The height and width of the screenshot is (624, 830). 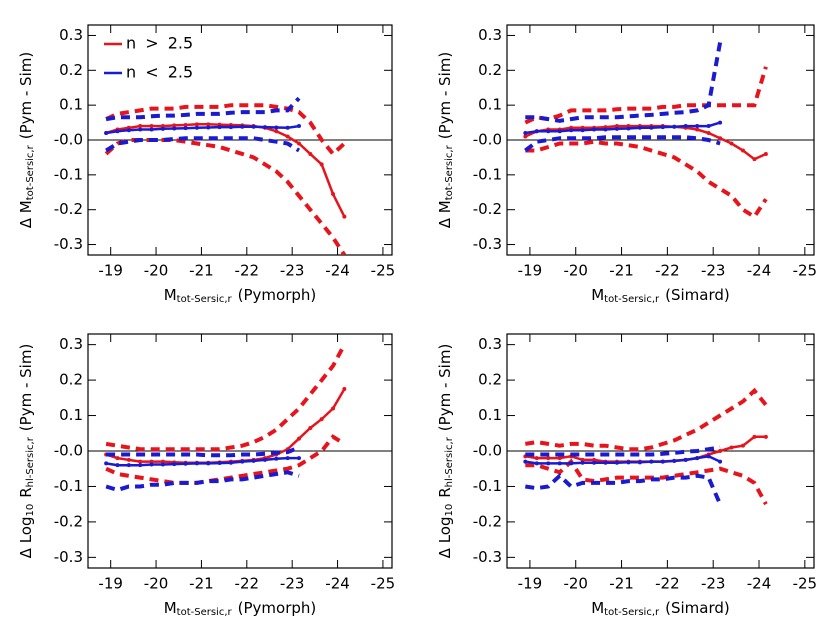 What do you see at coordinates (446, 140) in the screenshot?
I see `y-axis-label: Δ Mtot-Sersic,r (Pym - Sim)` at bounding box center [446, 140].